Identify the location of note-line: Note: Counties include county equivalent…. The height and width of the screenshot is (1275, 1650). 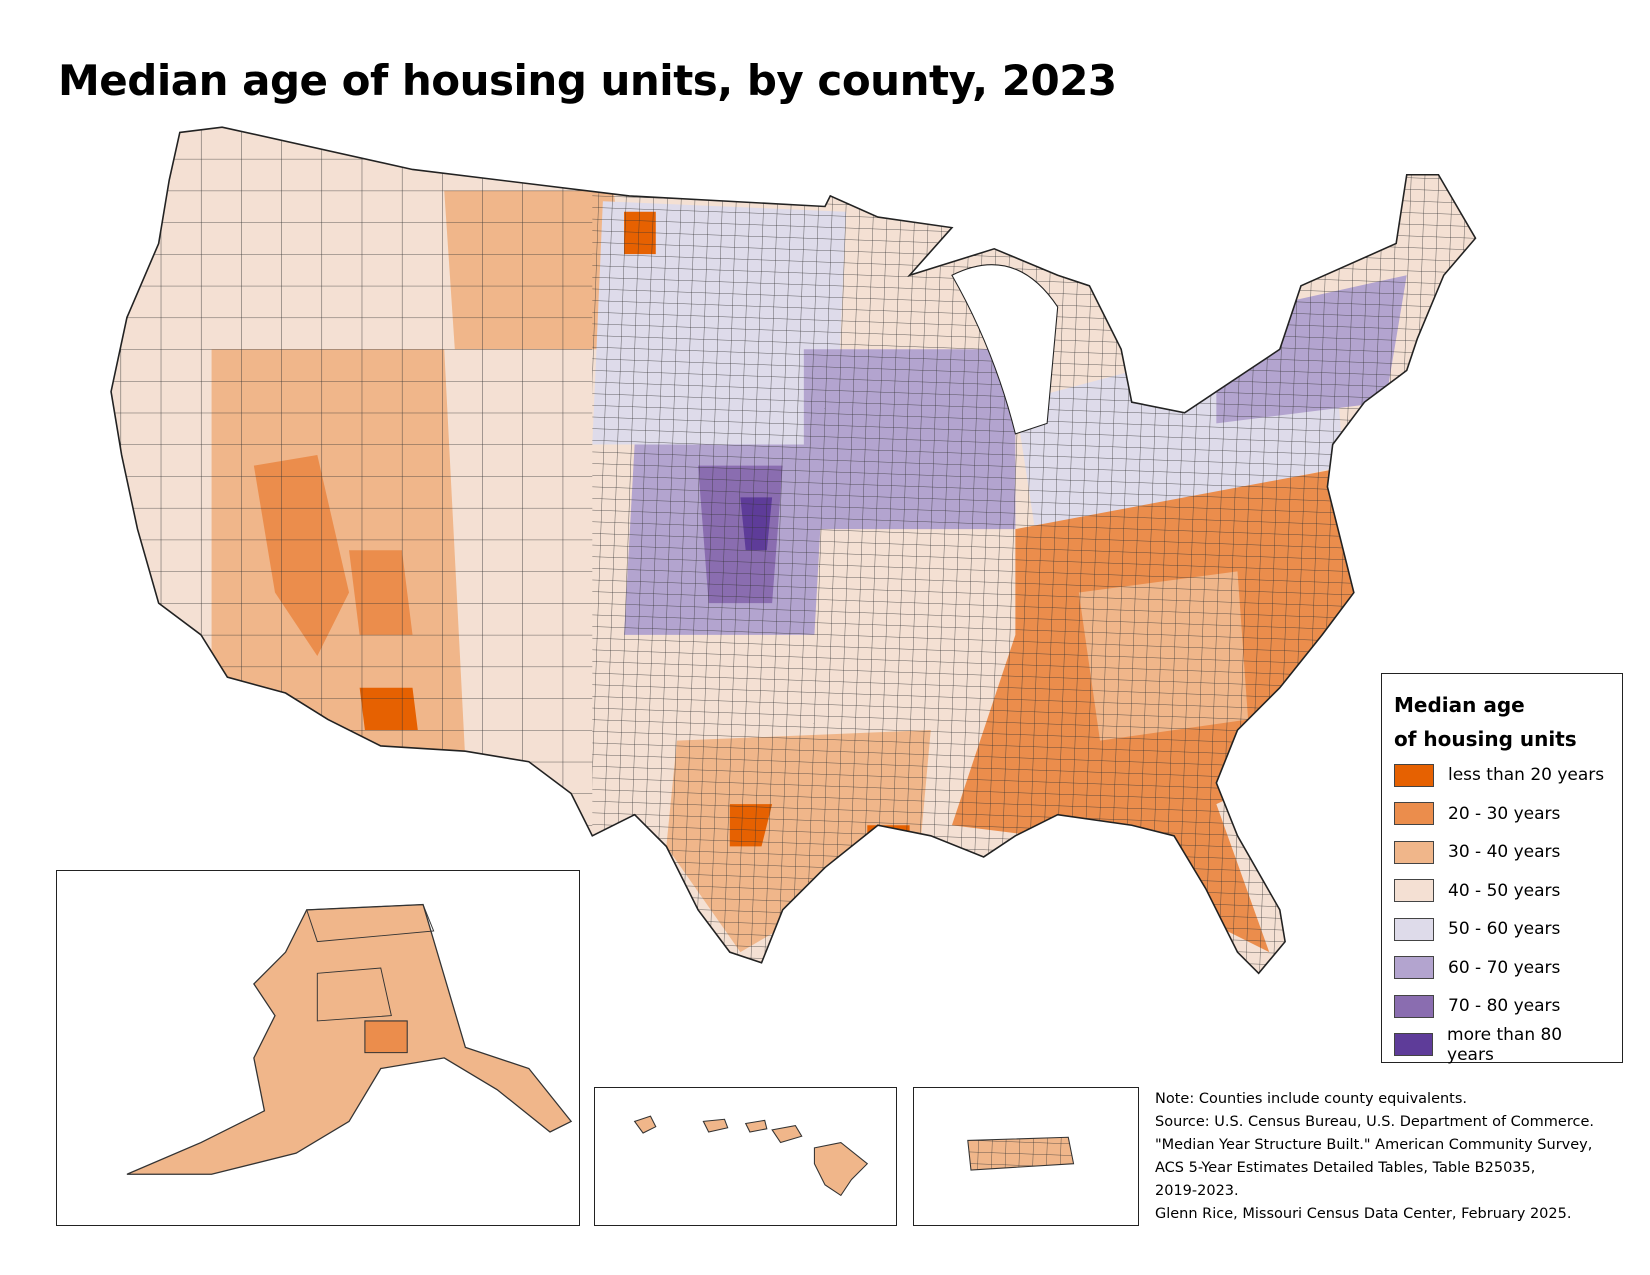
(1311, 1099).